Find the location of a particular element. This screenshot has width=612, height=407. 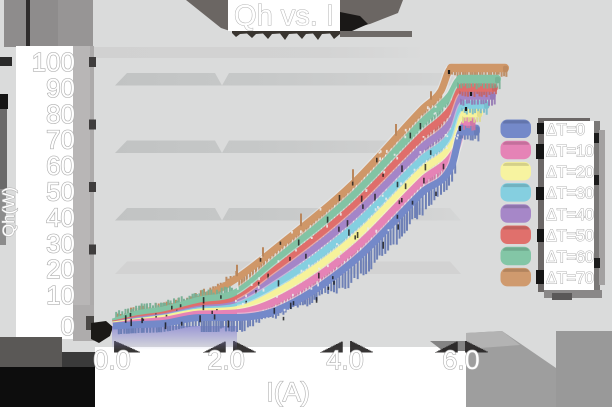

svg-text: 70 is located at coordinates (60, 140).